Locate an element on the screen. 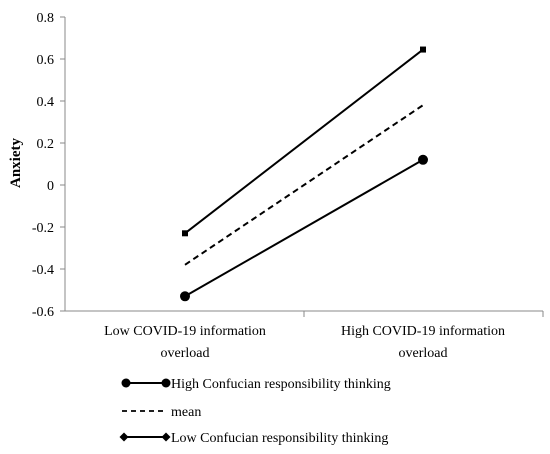 This screenshot has width=550, height=454. legend-marker-low-left is located at coordinates (124, 437).